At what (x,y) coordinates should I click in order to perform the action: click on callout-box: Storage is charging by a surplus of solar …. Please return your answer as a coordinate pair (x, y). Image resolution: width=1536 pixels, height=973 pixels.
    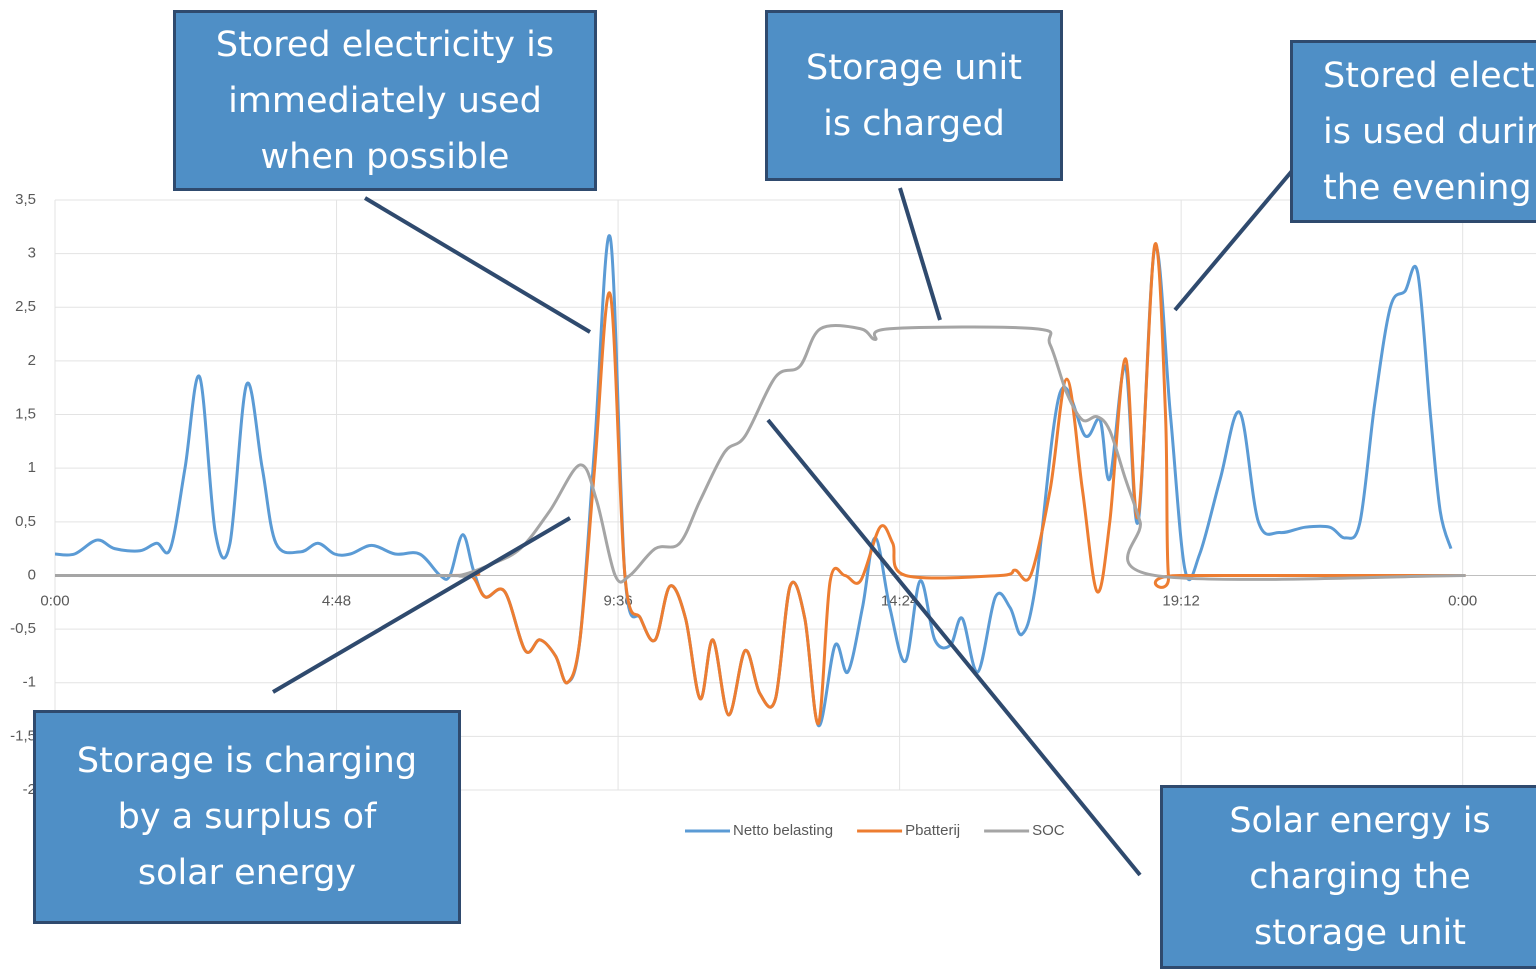
    Looking at the image, I should click on (247, 817).